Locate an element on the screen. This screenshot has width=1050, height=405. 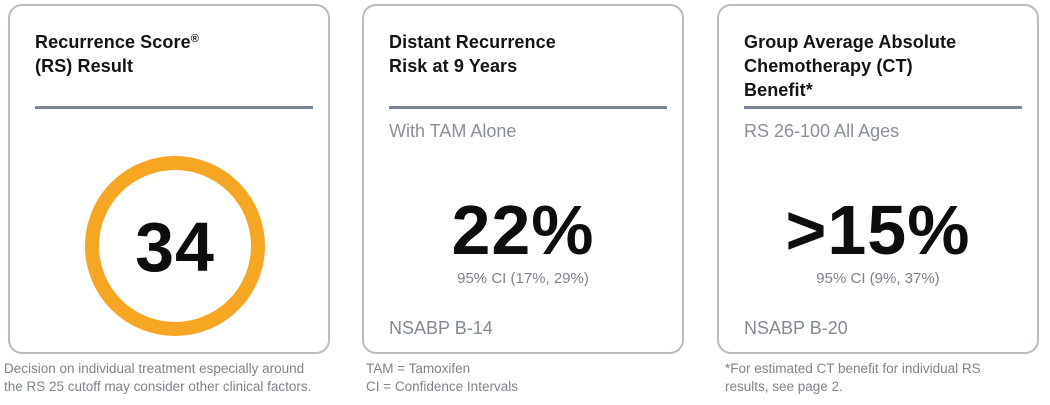
footnote-line: results, see page 2. is located at coordinates (784, 386).